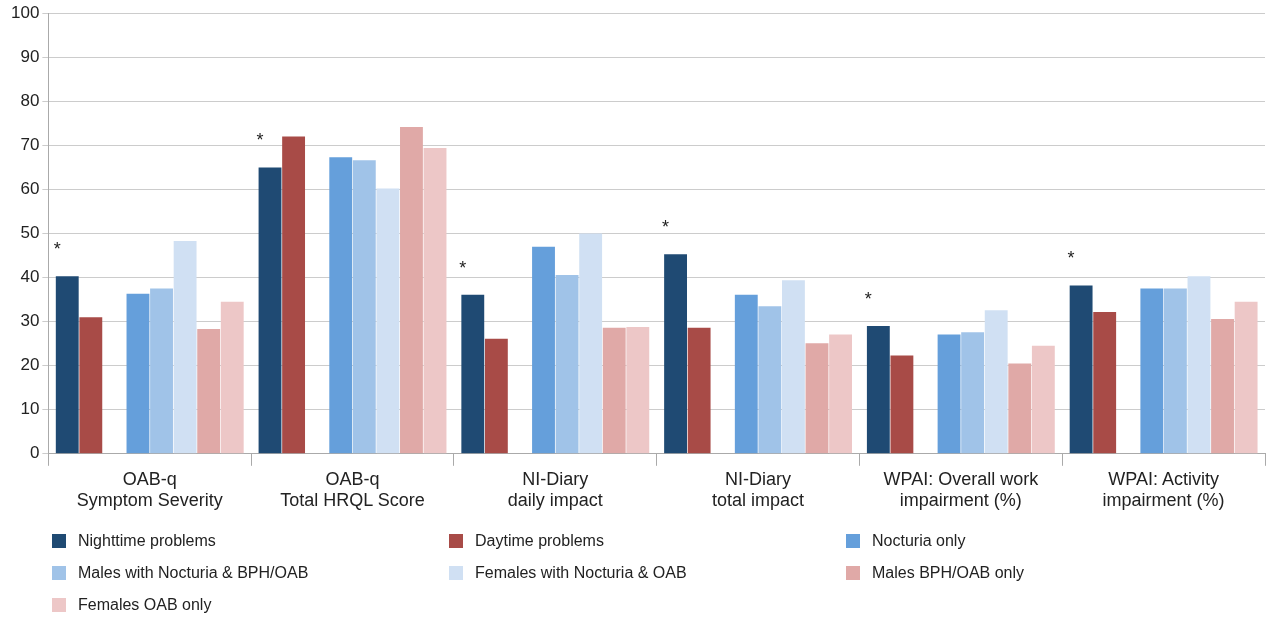 This screenshot has width=1281, height=627. I want to click on y-tick-label: 80, so click(30, 101).